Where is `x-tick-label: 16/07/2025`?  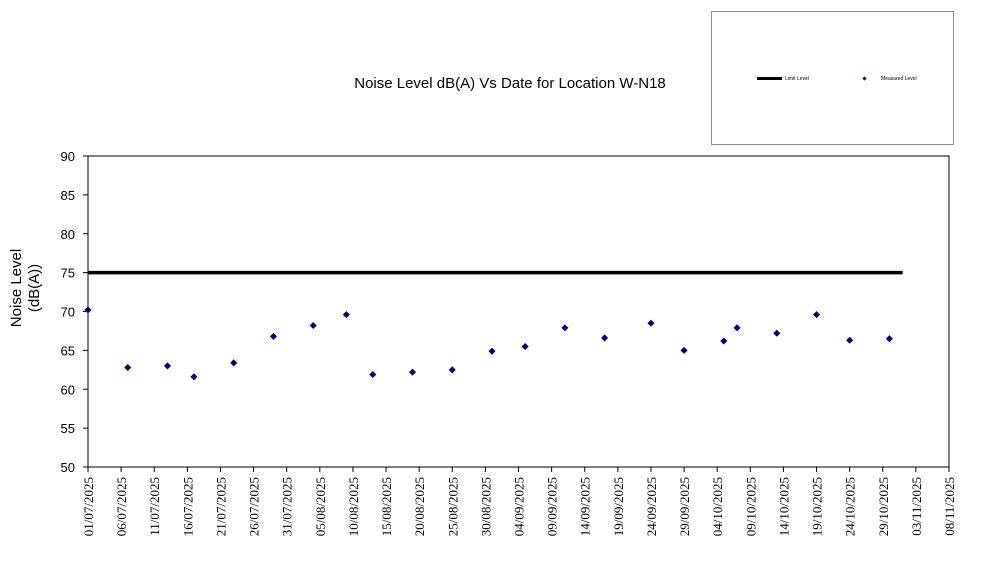 x-tick-label: 16/07/2025 is located at coordinates (187, 506).